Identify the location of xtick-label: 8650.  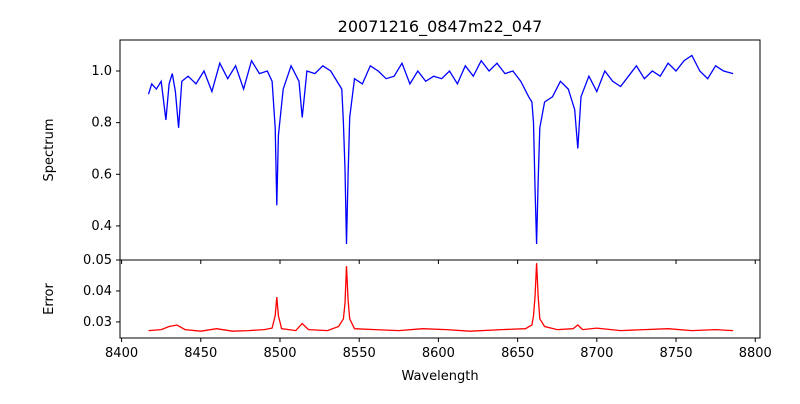
(517, 353).